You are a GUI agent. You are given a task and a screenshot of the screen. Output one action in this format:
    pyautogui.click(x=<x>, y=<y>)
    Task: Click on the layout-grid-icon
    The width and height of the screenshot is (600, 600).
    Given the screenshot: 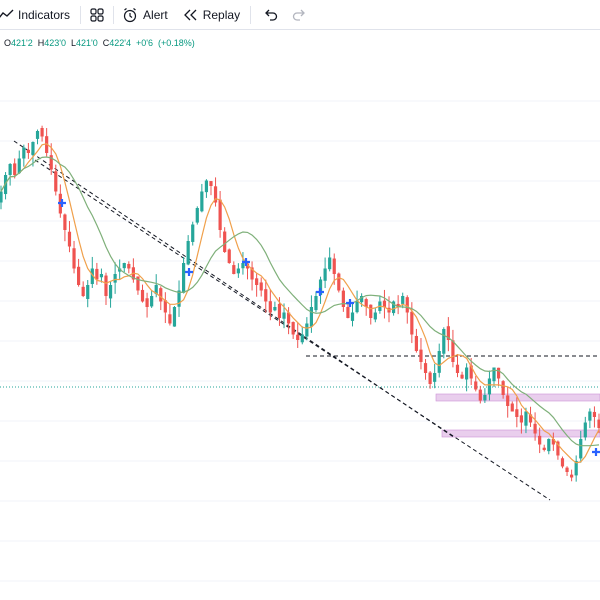 What is the action you would take?
    pyautogui.click(x=97, y=14)
    